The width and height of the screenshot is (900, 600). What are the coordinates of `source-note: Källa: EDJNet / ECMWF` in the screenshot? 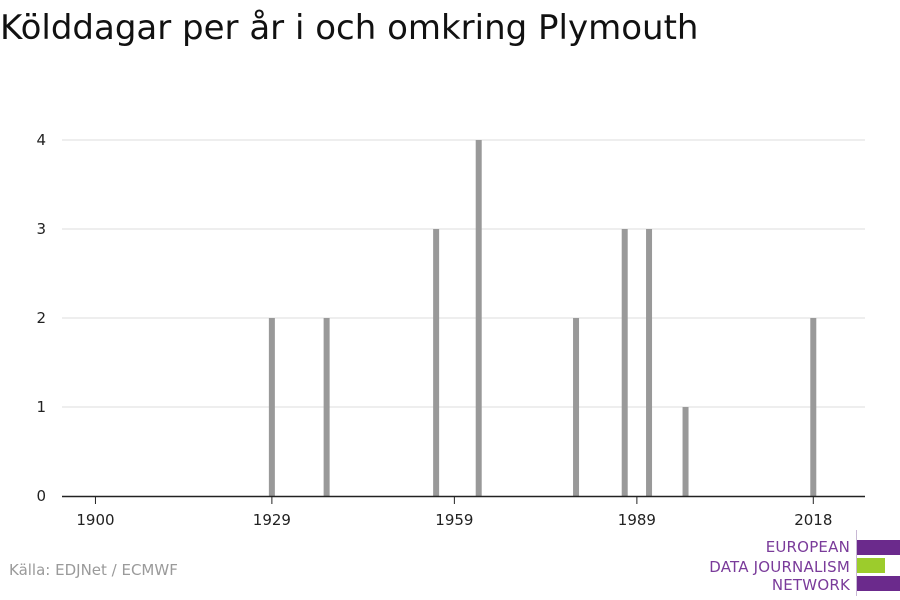 It's located at (93, 570).